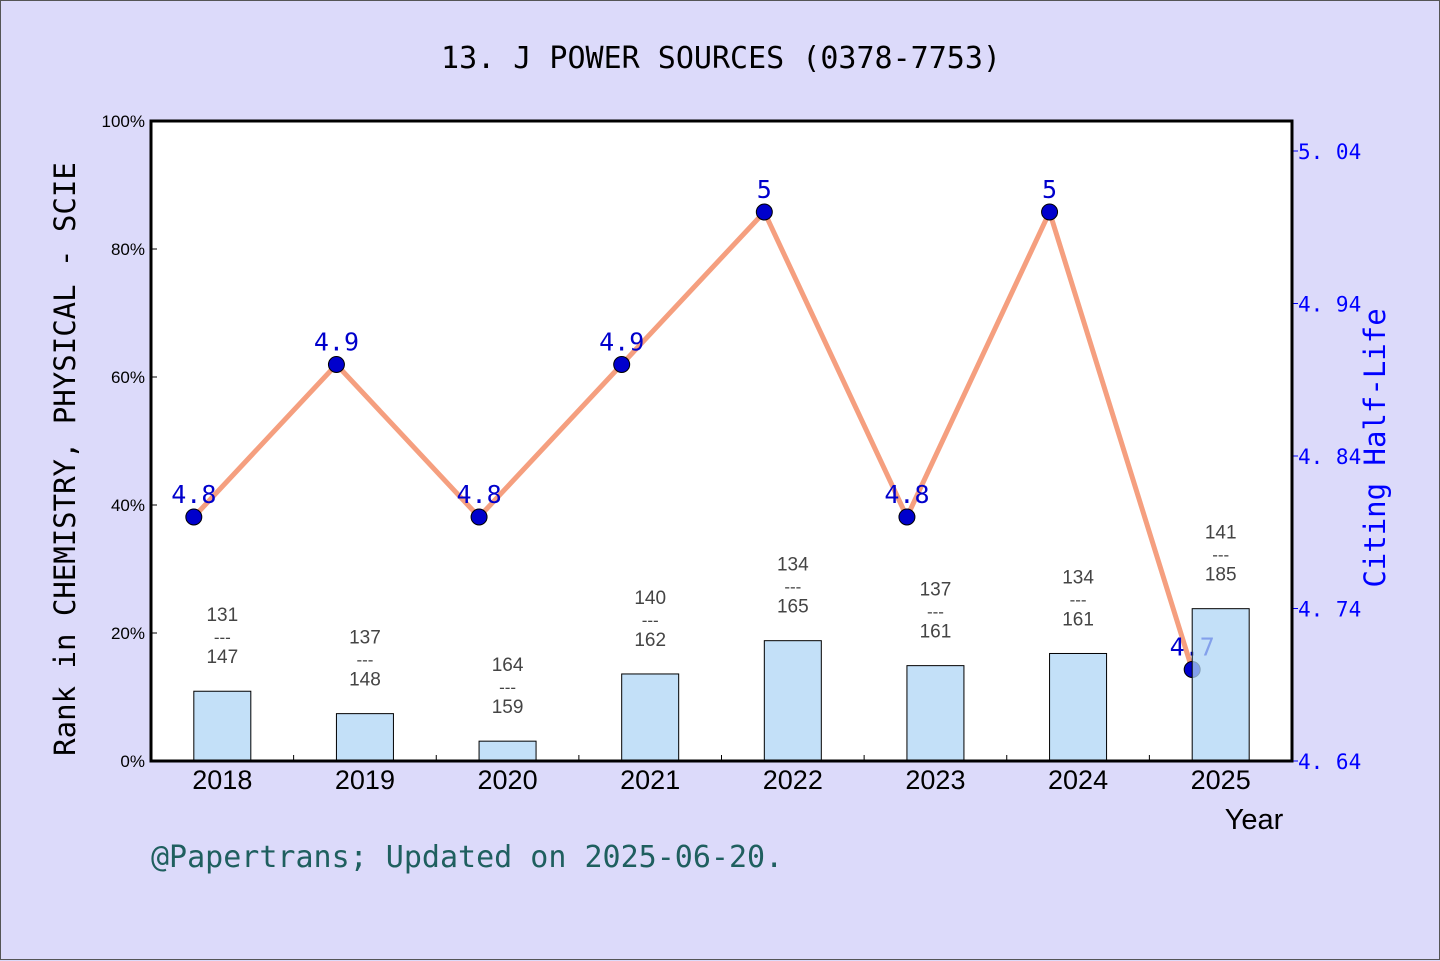 This screenshot has height=961, width=1440. Describe the element at coordinates (793, 607) in the screenshot. I see `bar-total-label: 165` at that location.